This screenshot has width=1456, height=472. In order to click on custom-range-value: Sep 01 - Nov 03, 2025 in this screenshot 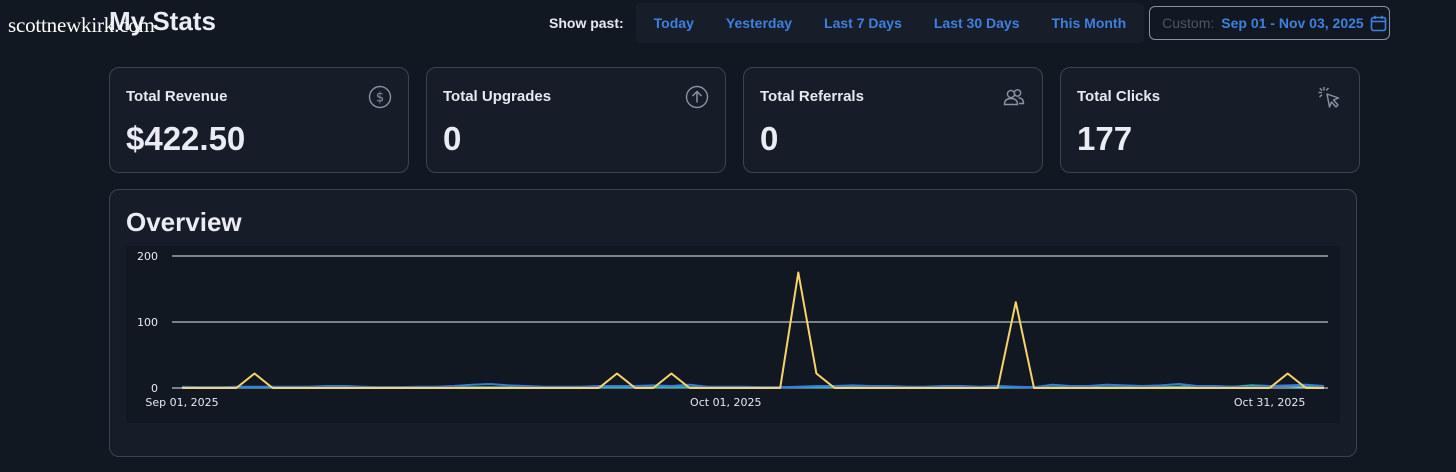, I will do `click(1292, 23)`.